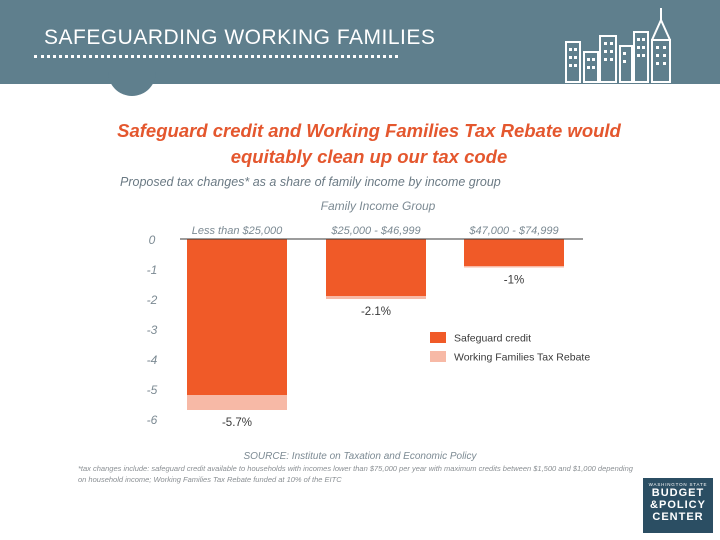 The width and height of the screenshot is (720, 540). What do you see at coordinates (514, 281) in the screenshot?
I see `data-label: -1%` at bounding box center [514, 281].